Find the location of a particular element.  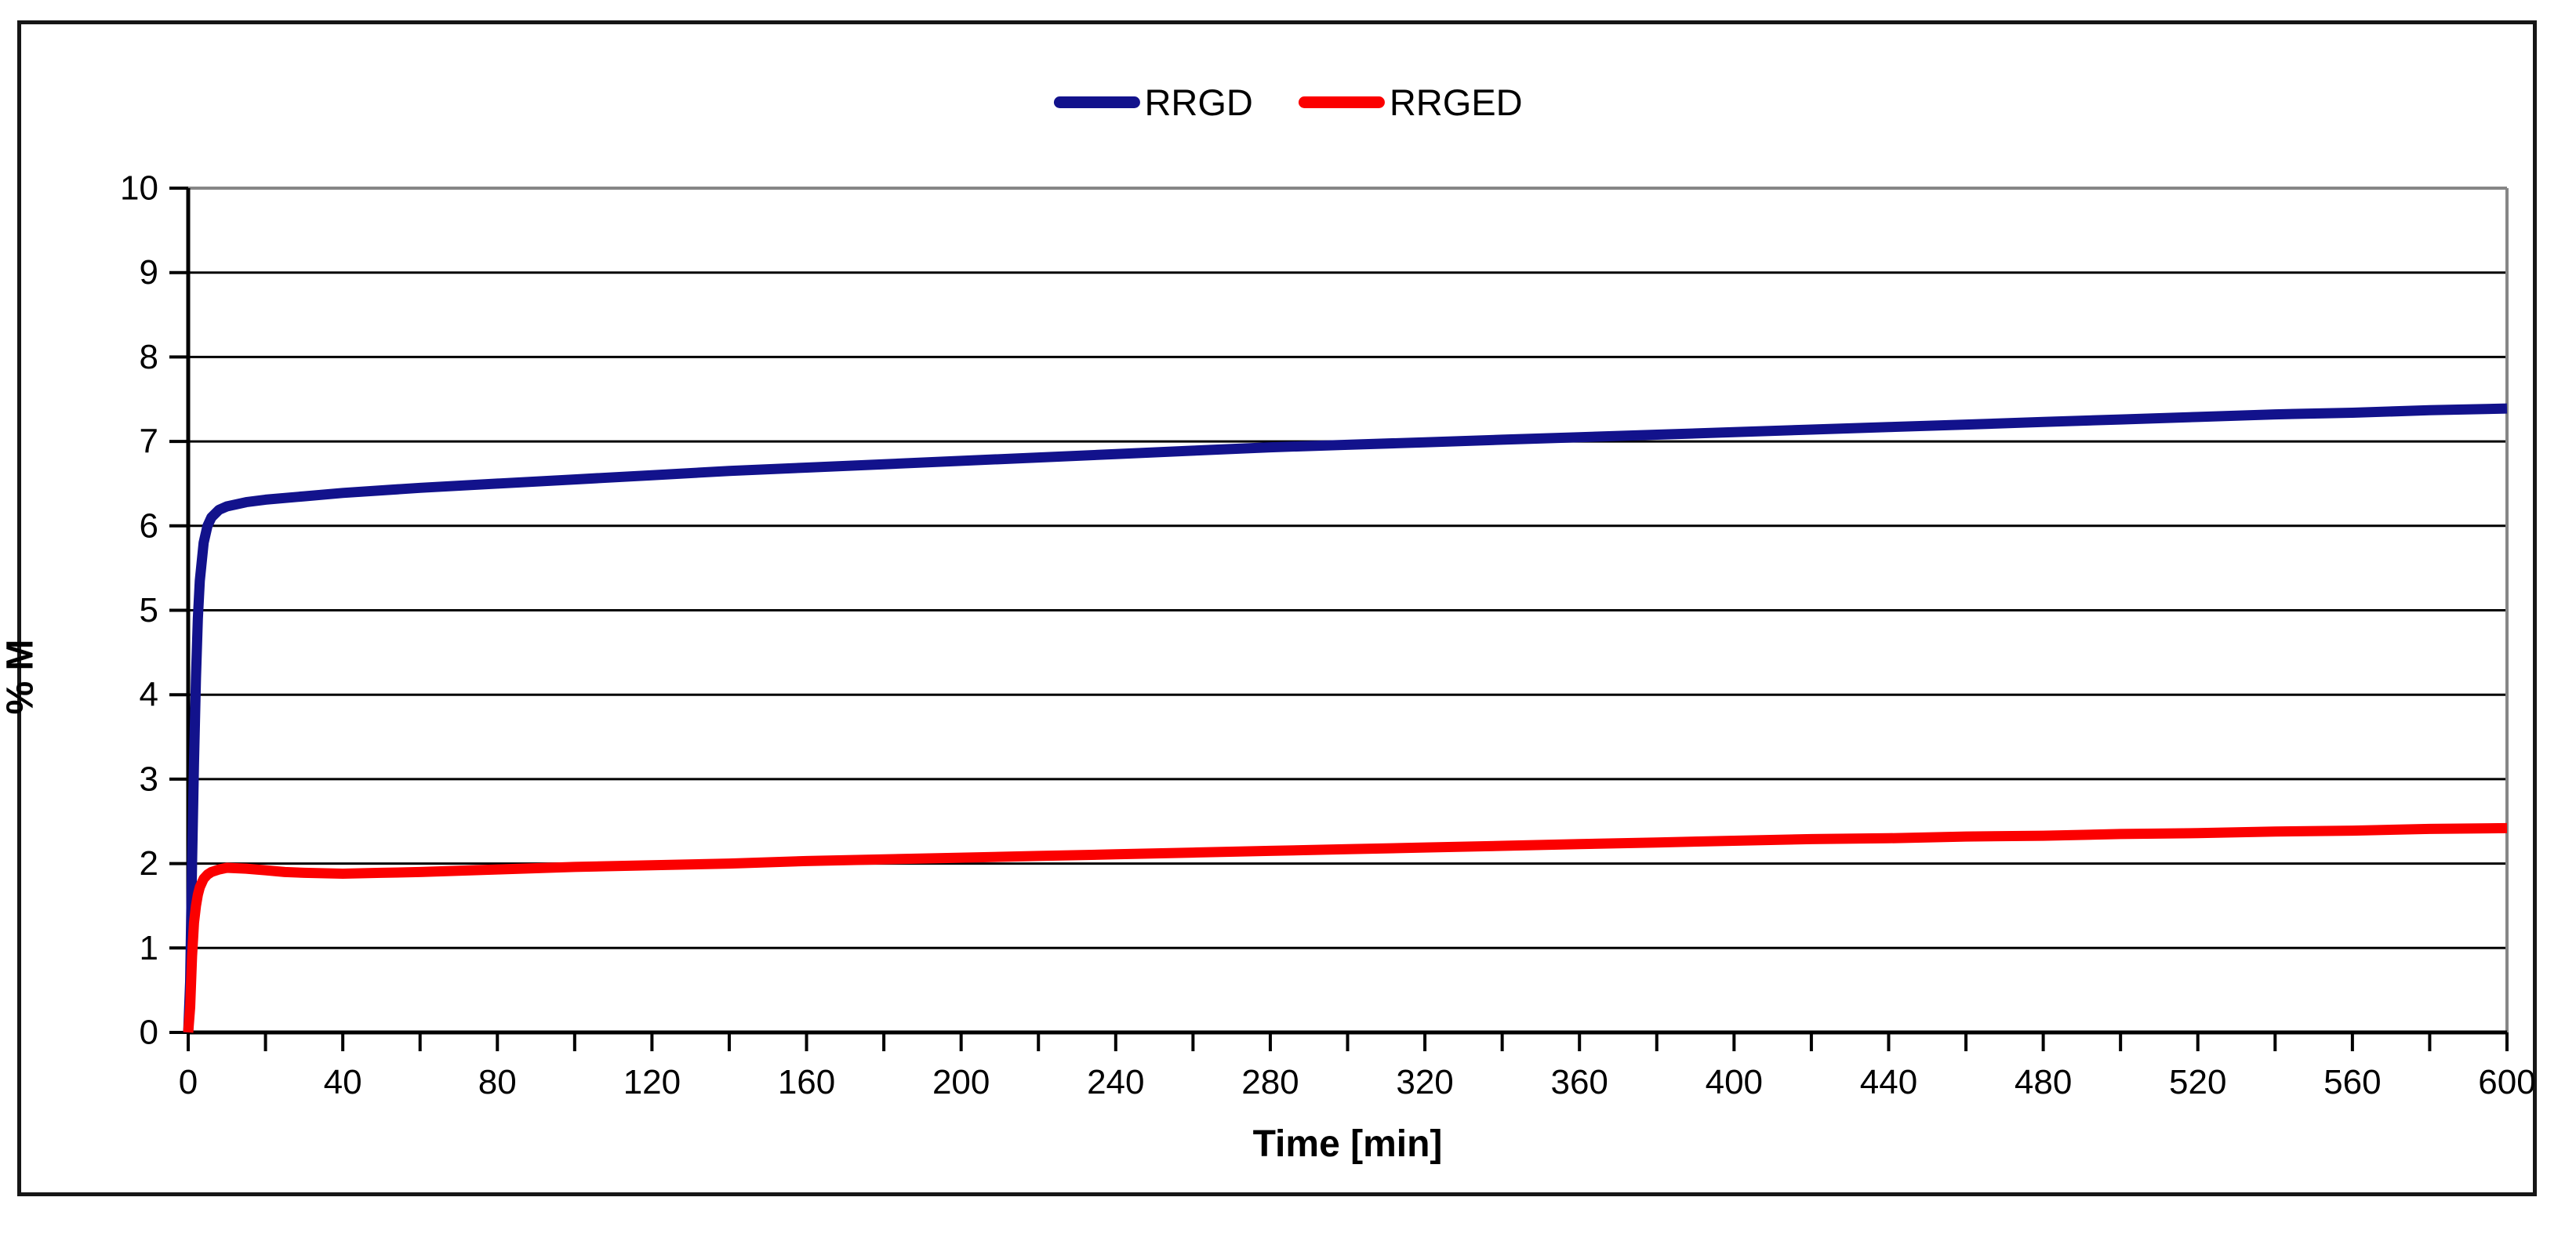

y-tick-label-9: 9 is located at coordinates (149, 272).